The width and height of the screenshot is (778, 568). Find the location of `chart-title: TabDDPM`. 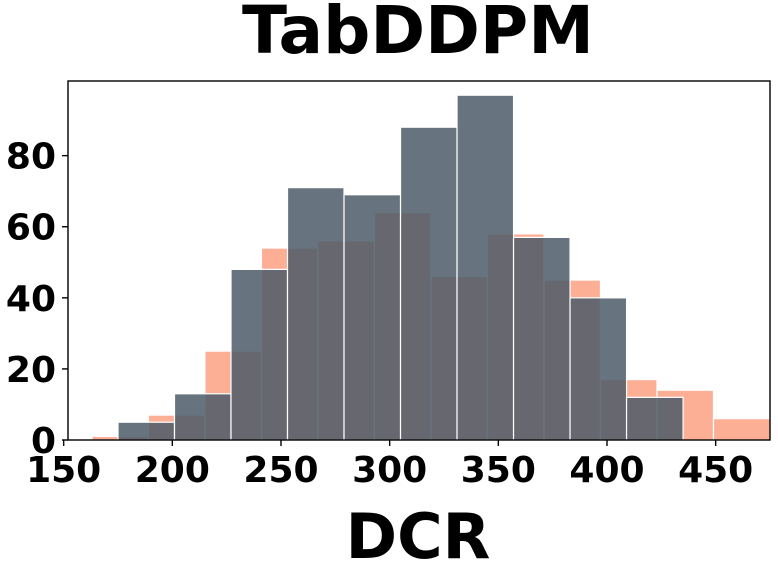

chart-title: TabDDPM is located at coordinates (418, 34).